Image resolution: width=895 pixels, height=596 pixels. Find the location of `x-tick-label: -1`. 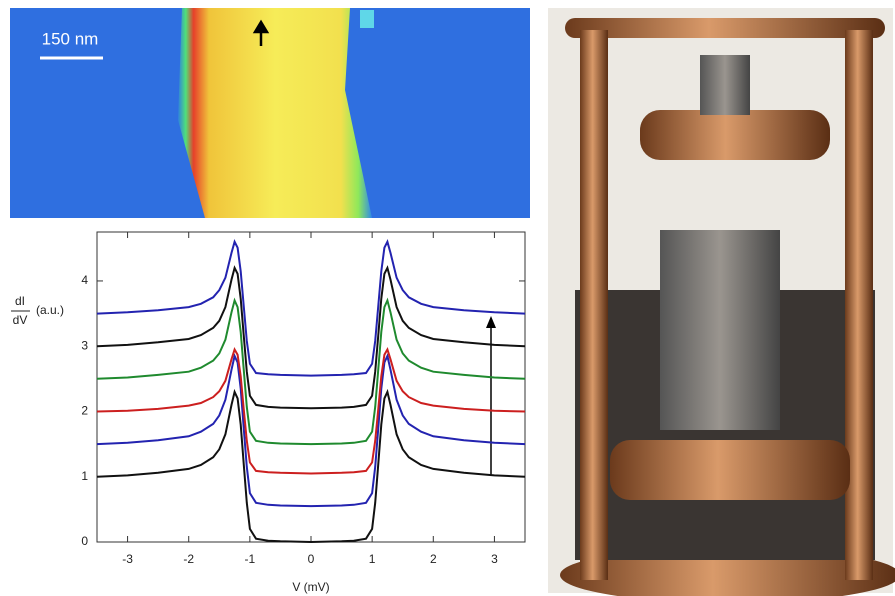

x-tick-label: -1 is located at coordinates (250, 559).